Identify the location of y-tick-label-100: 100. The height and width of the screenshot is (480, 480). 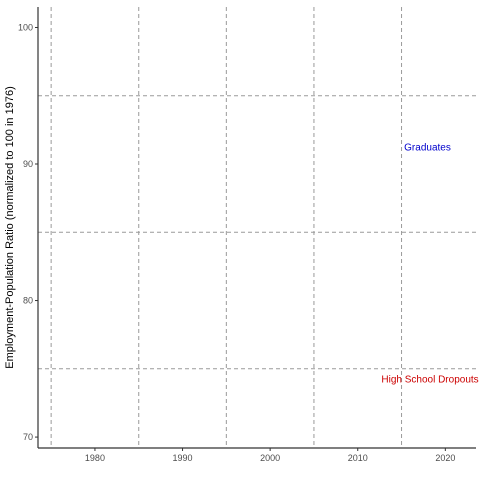
(25, 27).